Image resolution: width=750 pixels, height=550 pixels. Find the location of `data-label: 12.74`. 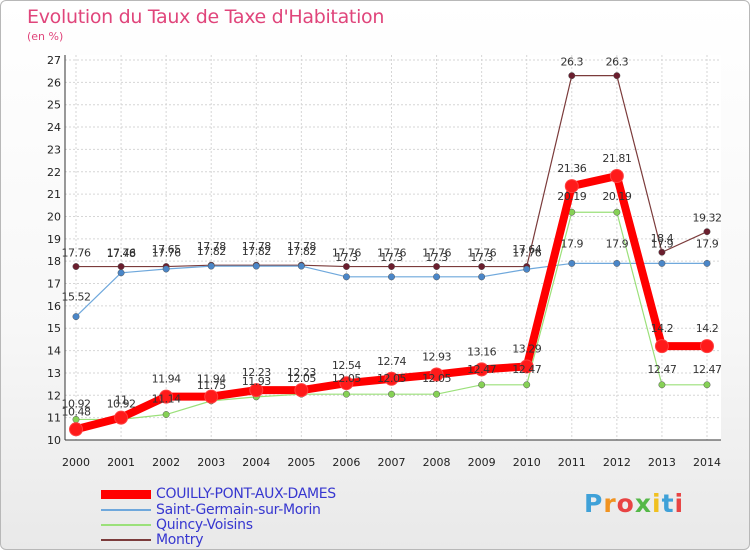

data-label: 12.74 is located at coordinates (391, 361).